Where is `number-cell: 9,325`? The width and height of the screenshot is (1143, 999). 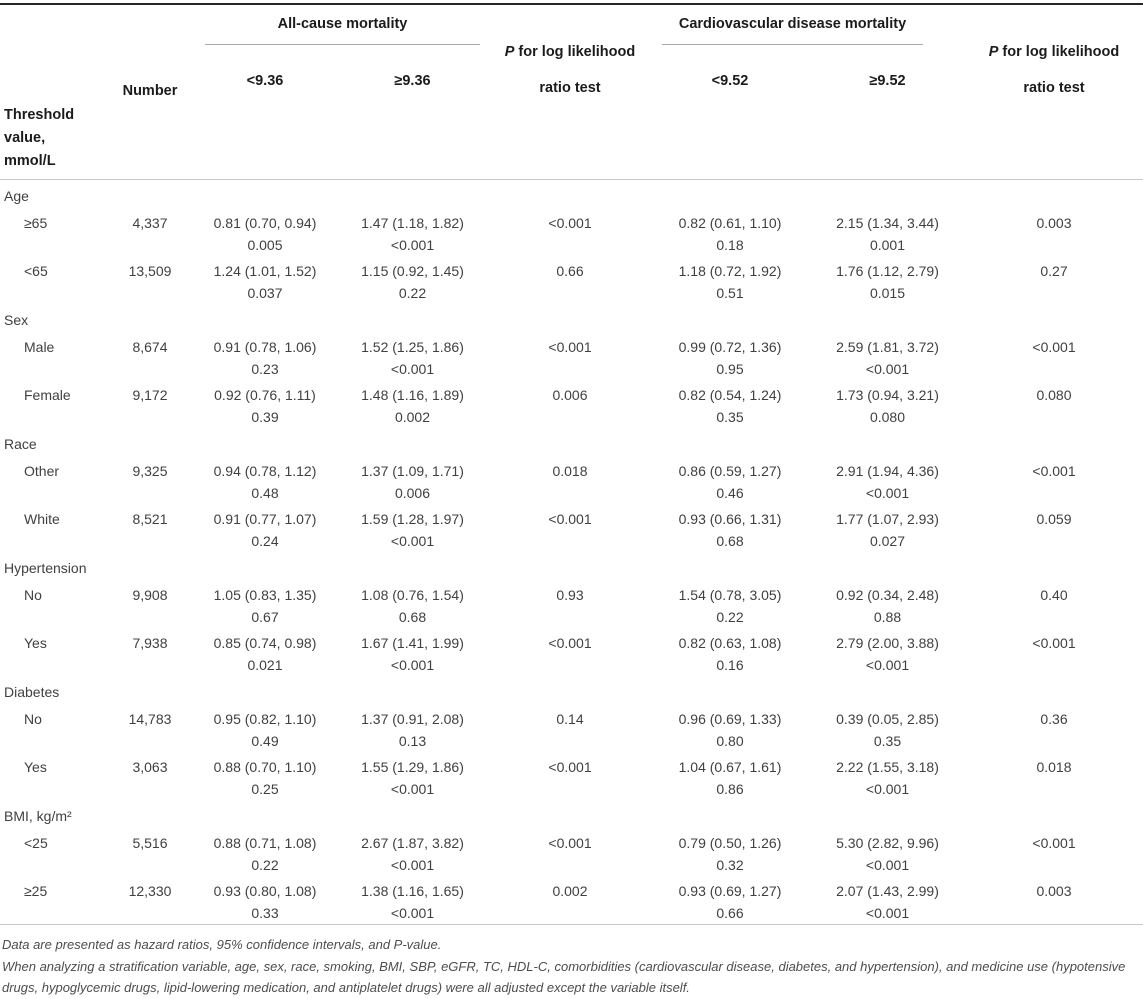
number-cell: 9,325 is located at coordinates (150, 471).